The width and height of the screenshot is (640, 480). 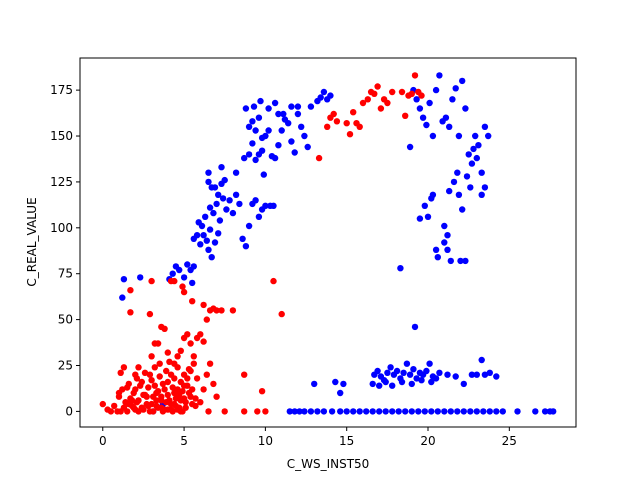 What do you see at coordinates (61, 90) in the screenshot?
I see `y-tick-label: 175` at bounding box center [61, 90].